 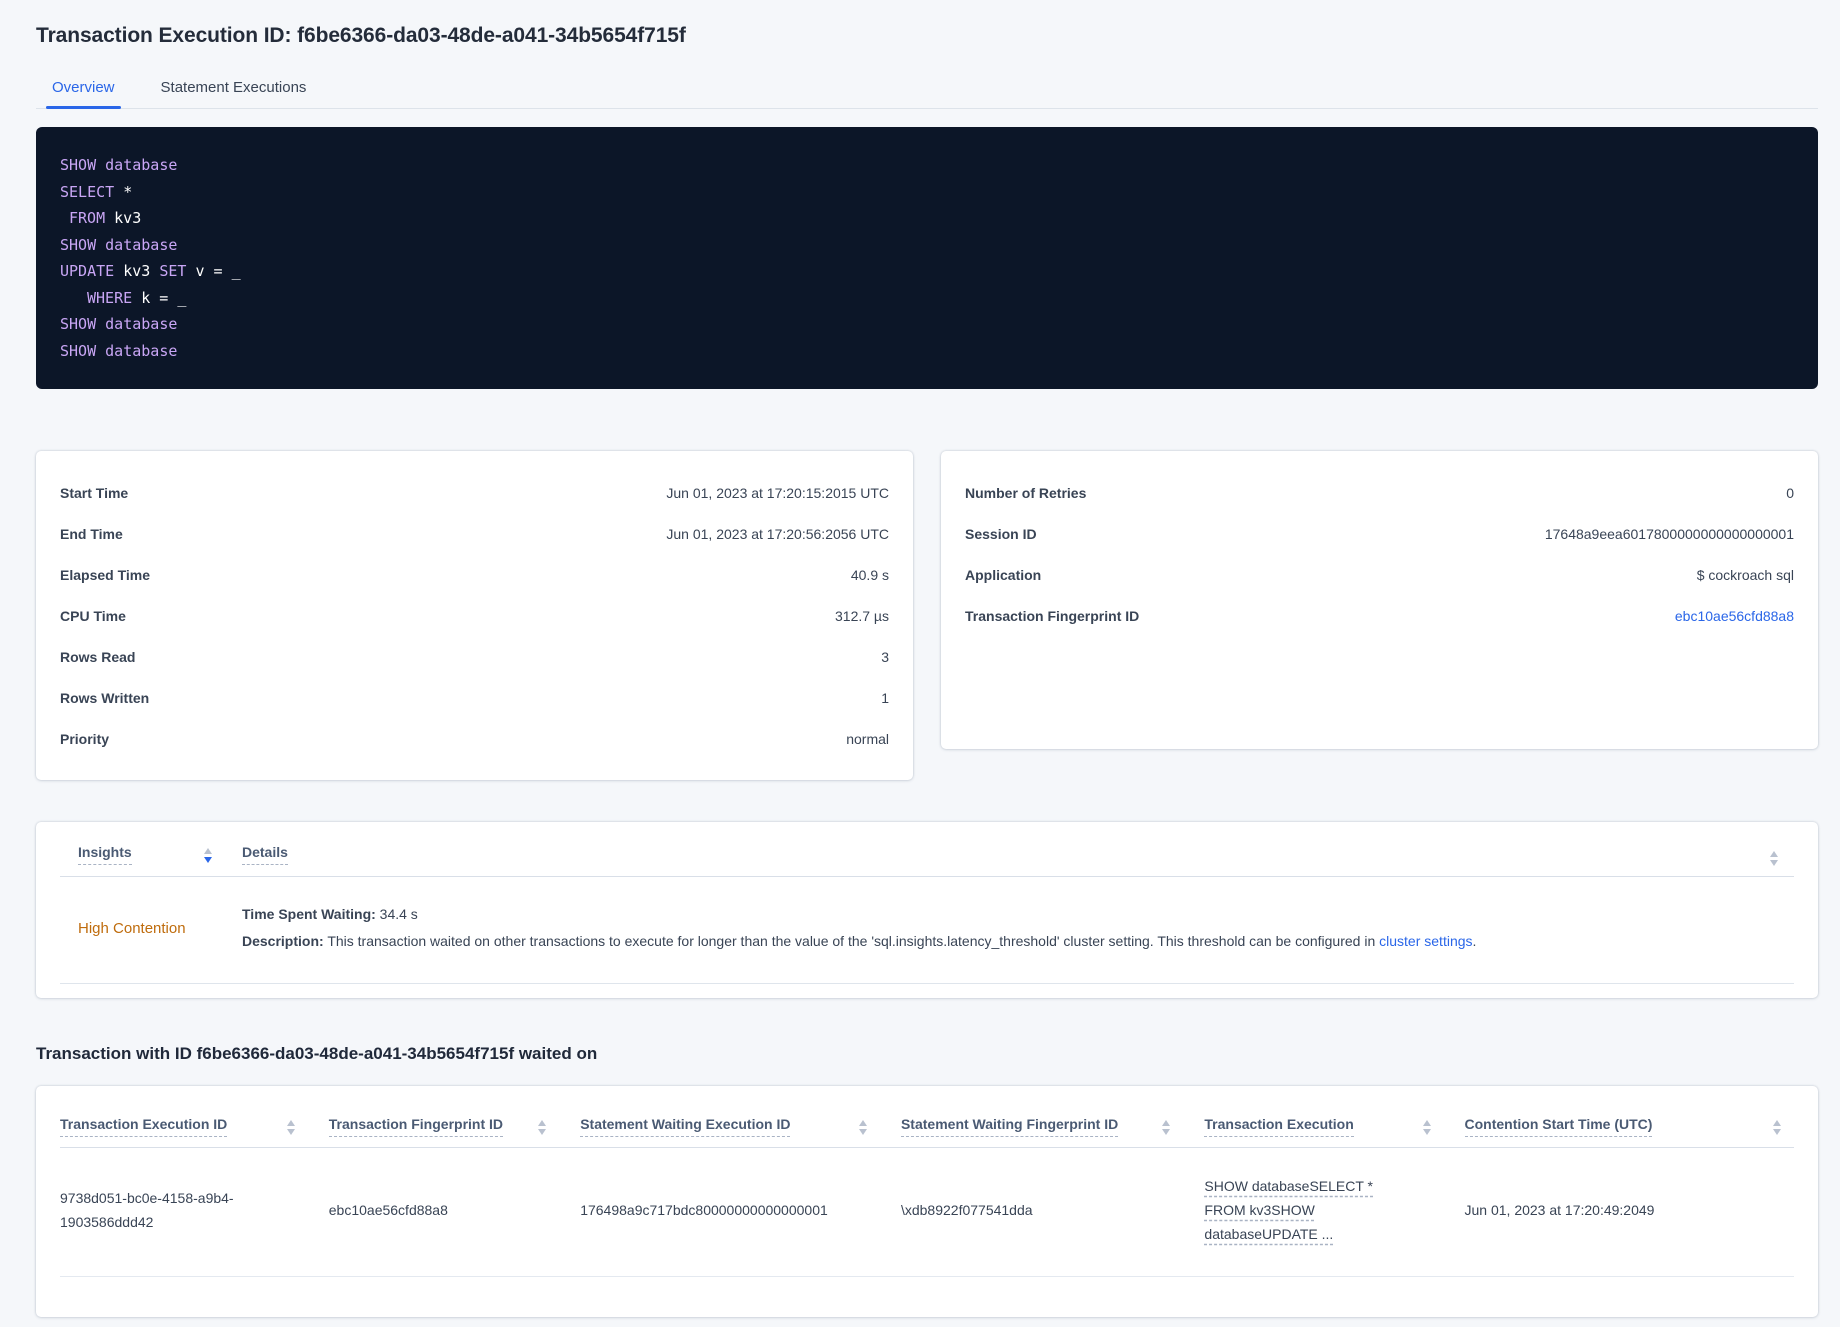 I want to click on sql-token: _, so click(x=236, y=271).